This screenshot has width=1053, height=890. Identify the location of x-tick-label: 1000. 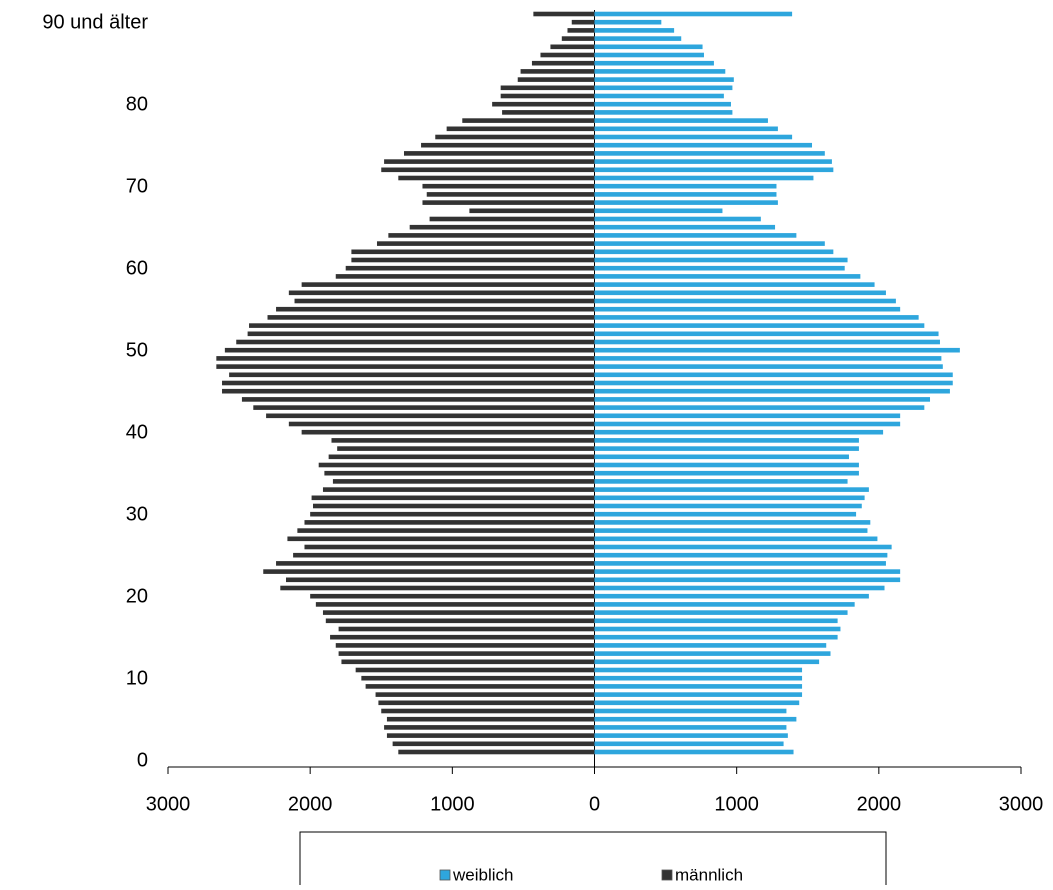
(452, 804).